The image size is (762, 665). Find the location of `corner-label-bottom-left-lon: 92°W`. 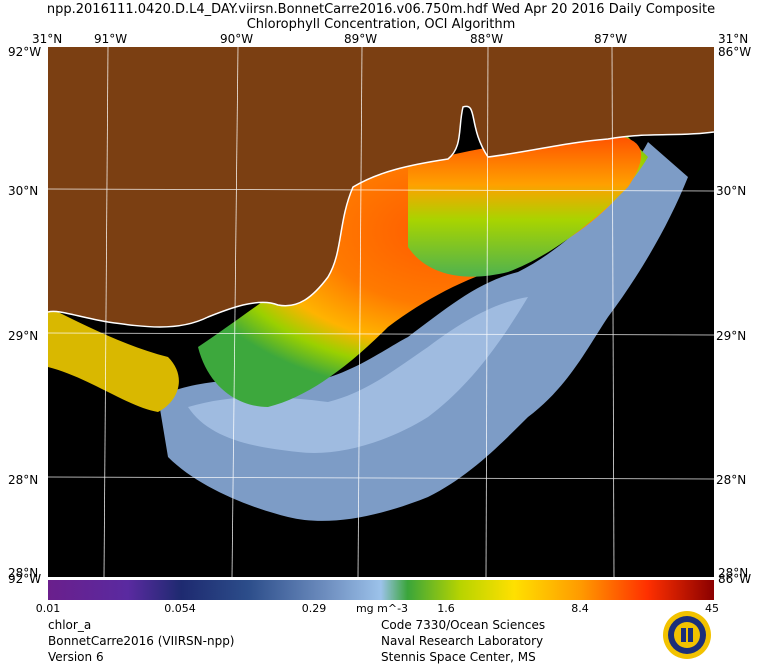

corner-label-bottom-left-lon: 92°W is located at coordinates (25, 579).